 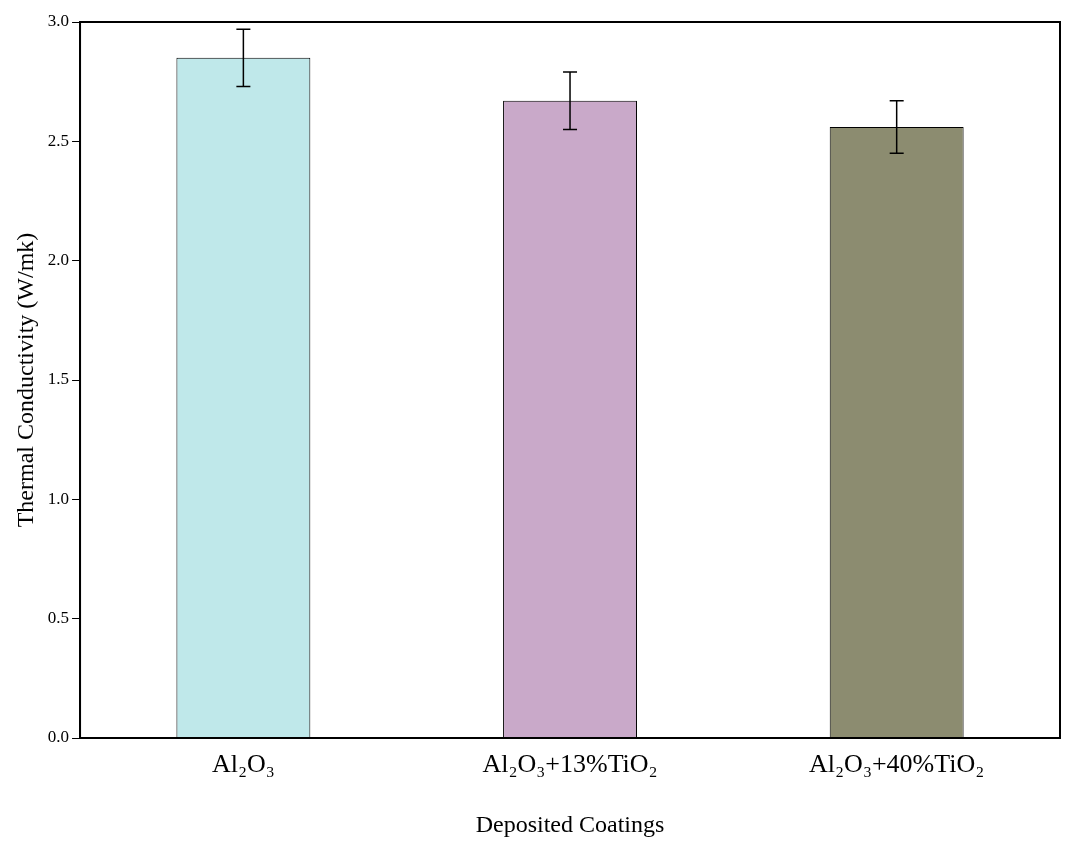 What do you see at coordinates (243, 764) in the screenshot?
I see `x-tick-label: Al₂O₃` at bounding box center [243, 764].